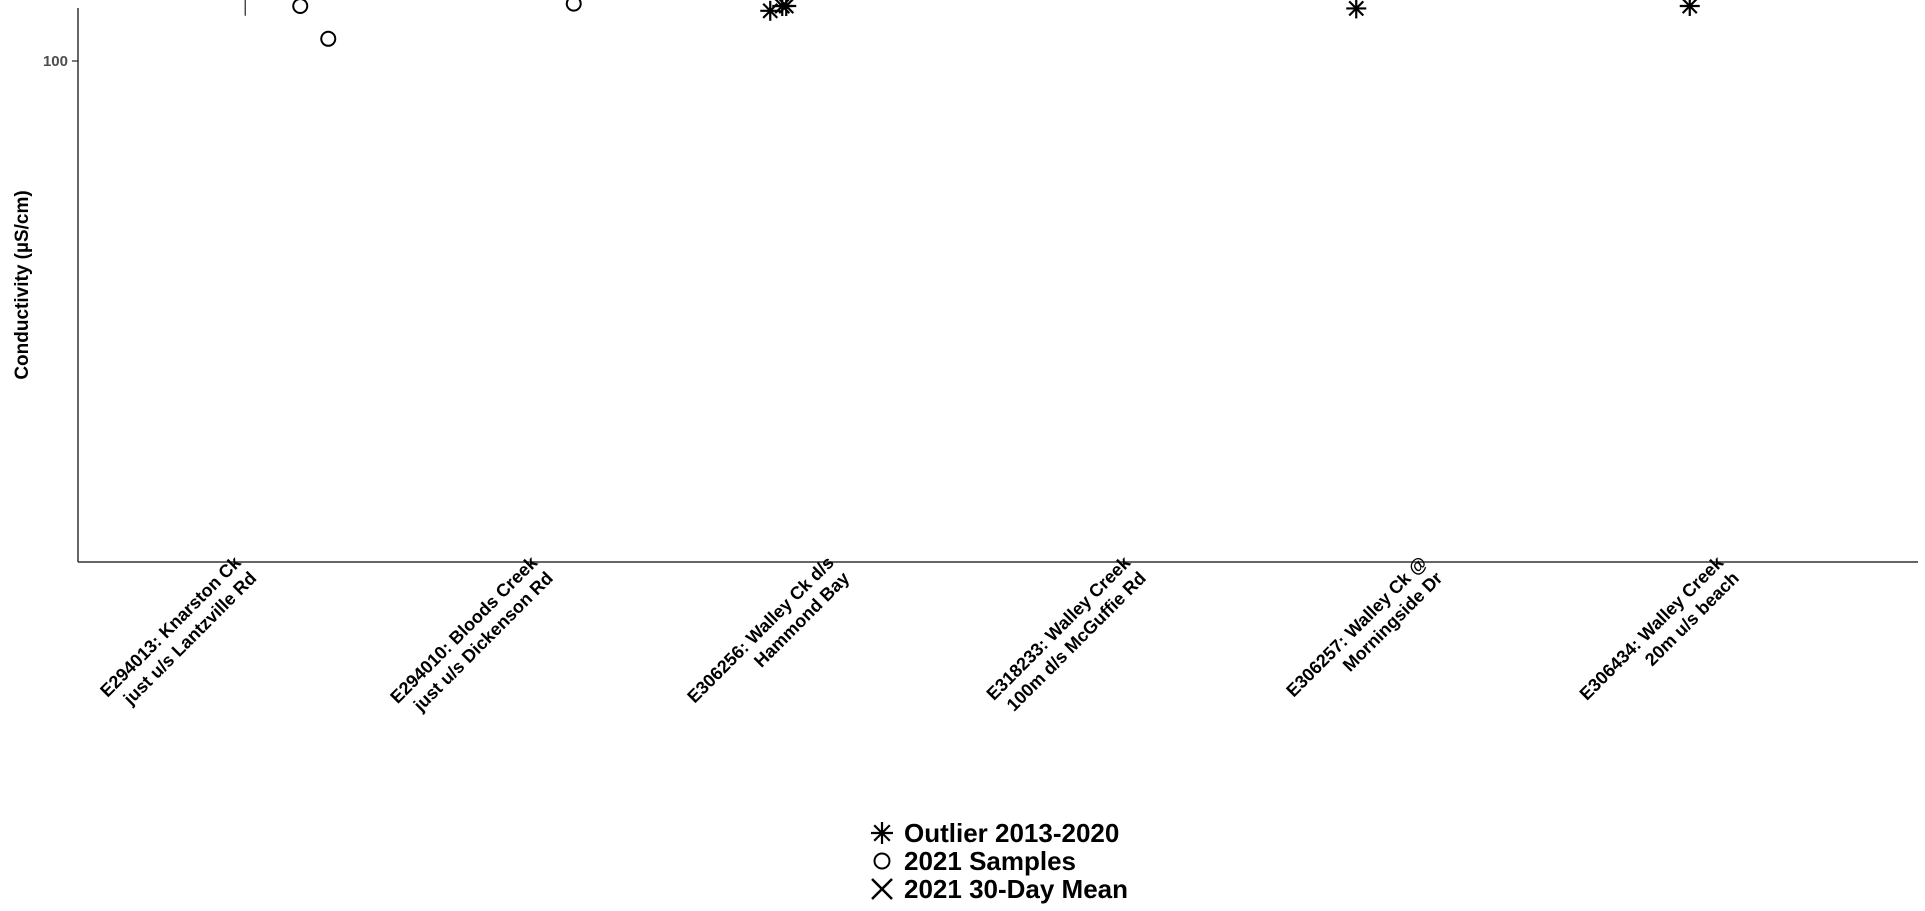 This screenshot has width=1925, height=911. I want to click on legend-cross-icon, so click(882, 889).